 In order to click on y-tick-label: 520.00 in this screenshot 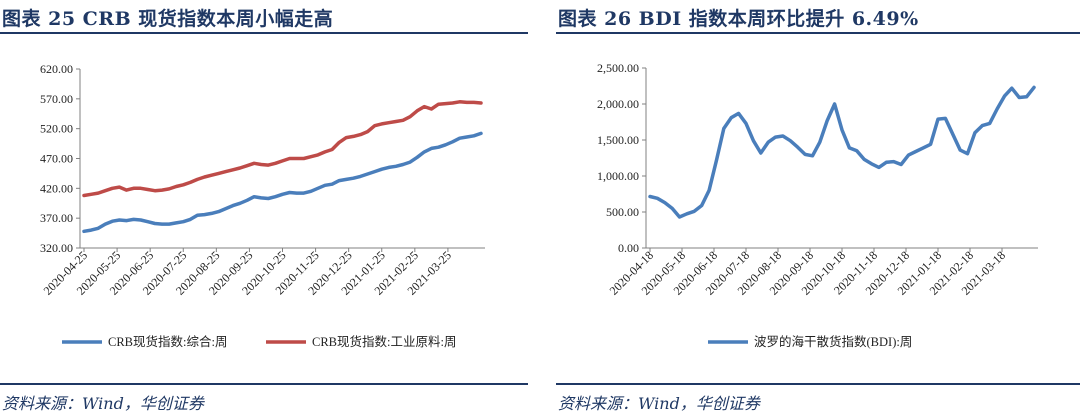, I will do `click(56, 129)`.